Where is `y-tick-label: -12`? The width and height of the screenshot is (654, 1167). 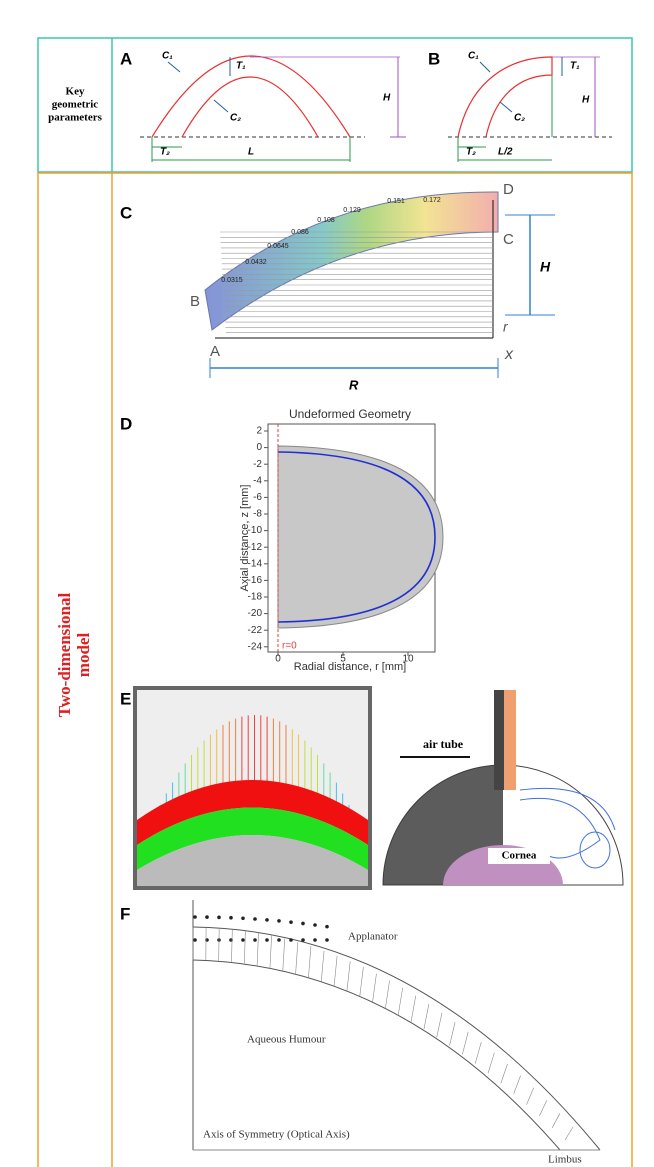
y-tick-label: -12 is located at coordinates (255, 547).